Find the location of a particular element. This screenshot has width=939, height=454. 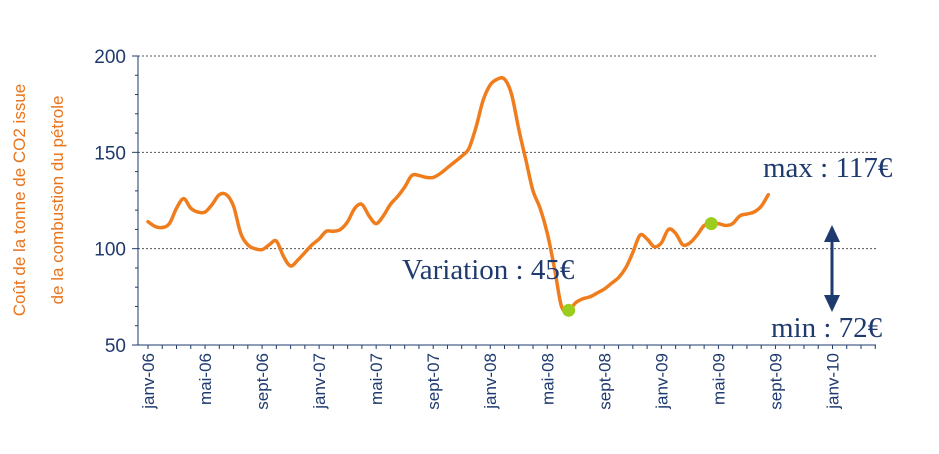

x-tick-label: mai-07 is located at coordinates (376, 379).